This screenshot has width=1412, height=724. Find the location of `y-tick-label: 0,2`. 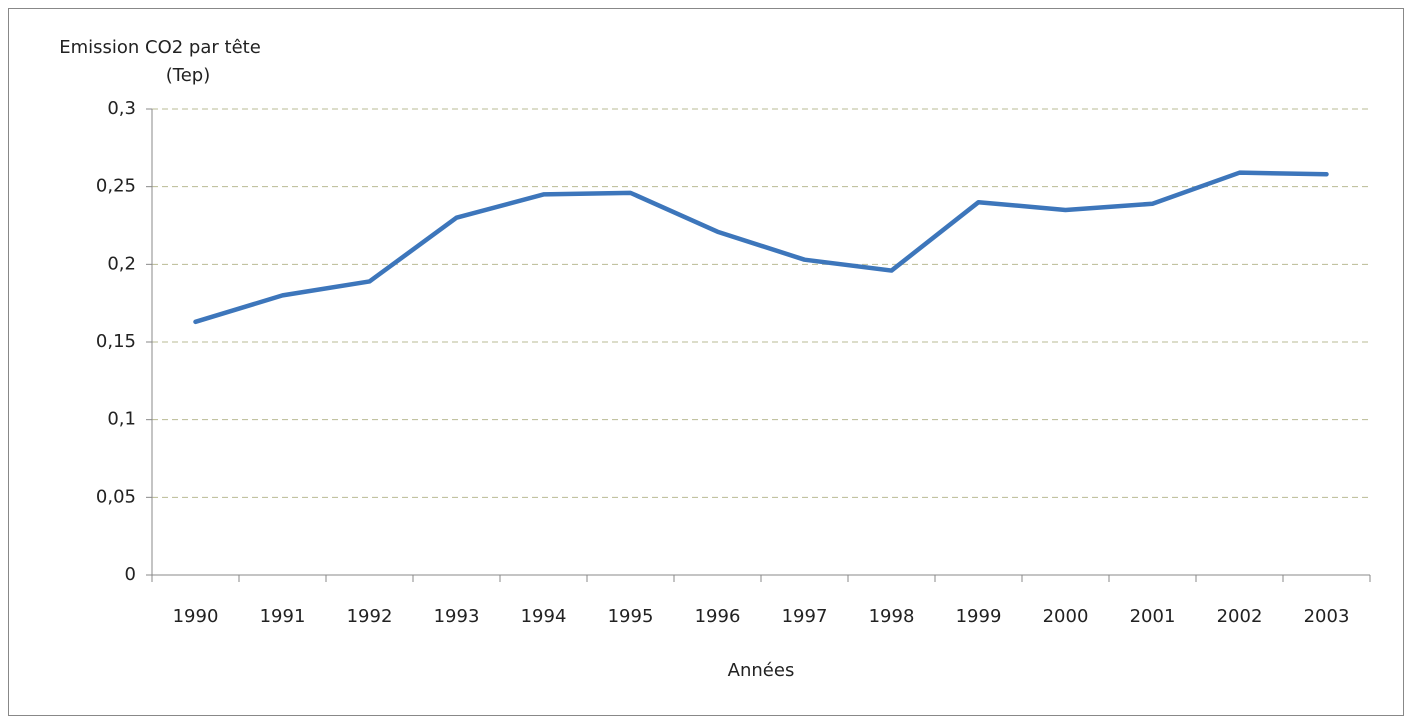

y-tick-label: 0,2 is located at coordinates (121, 263).